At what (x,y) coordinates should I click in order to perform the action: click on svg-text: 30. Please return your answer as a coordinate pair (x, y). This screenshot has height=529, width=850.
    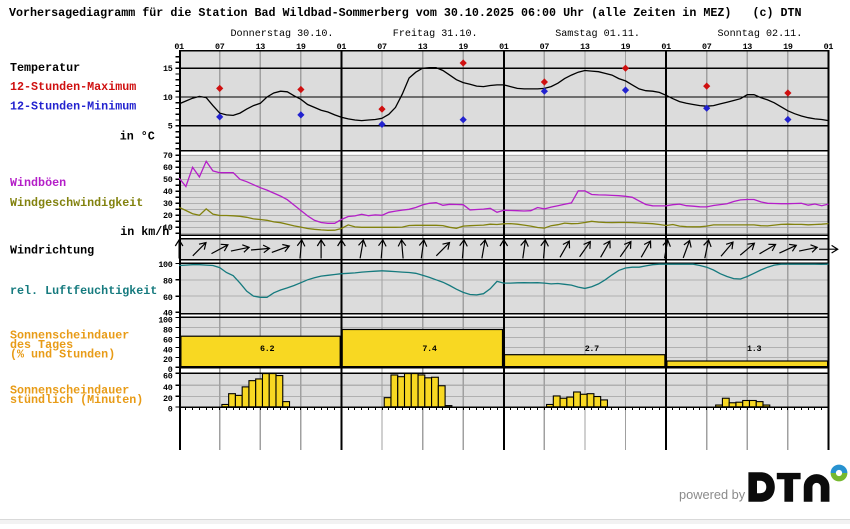
    Looking at the image, I should click on (168, 204).